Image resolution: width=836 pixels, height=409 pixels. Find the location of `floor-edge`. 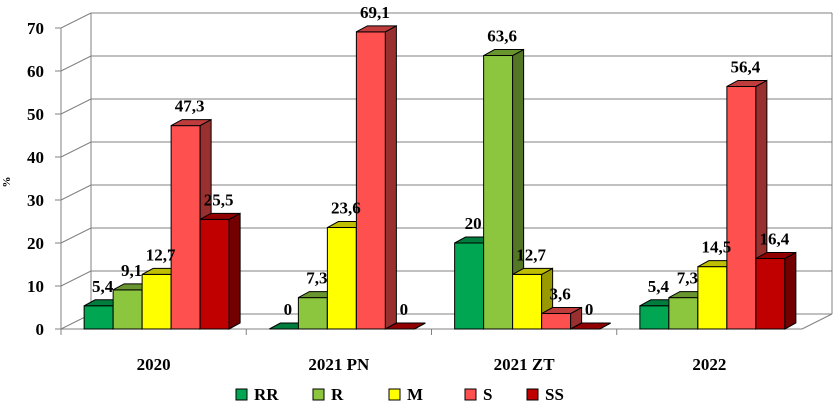

floor-edge is located at coordinates (817, 321).